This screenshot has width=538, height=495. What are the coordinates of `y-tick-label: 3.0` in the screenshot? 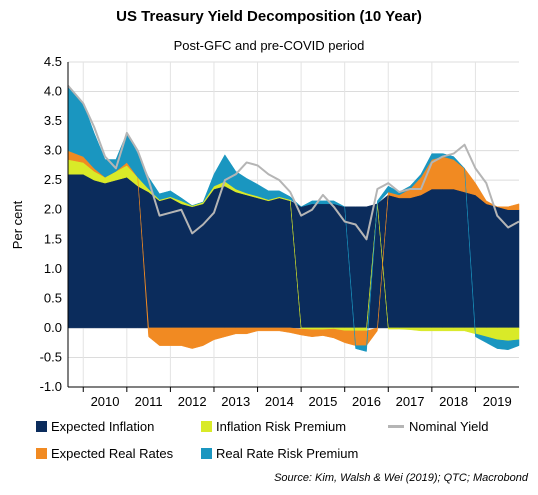 It's located at (53, 150).